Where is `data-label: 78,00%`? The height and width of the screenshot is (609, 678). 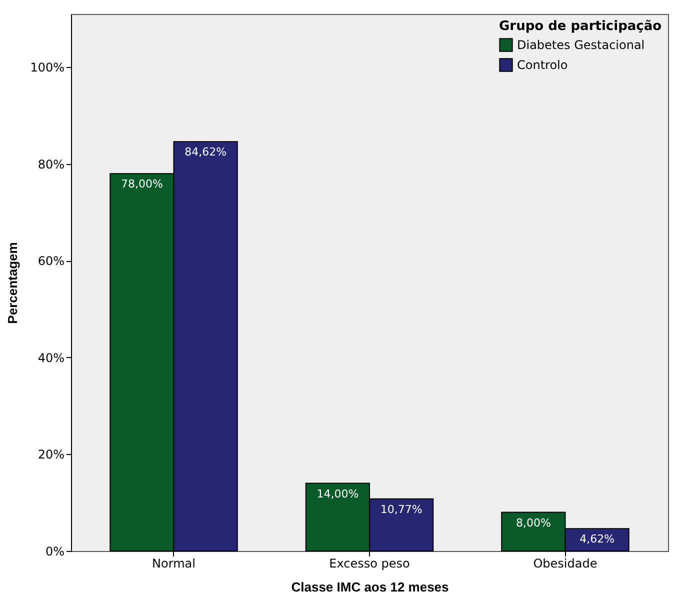
data-label: 78,00% is located at coordinates (141, 184).